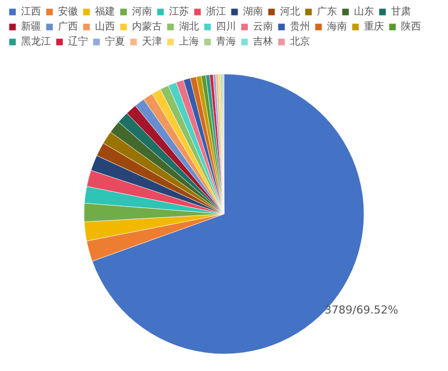 Image resolution: width=448 pixels, height=371 pixels. I want to click on legend-label: 贵州, so click(300, 26).